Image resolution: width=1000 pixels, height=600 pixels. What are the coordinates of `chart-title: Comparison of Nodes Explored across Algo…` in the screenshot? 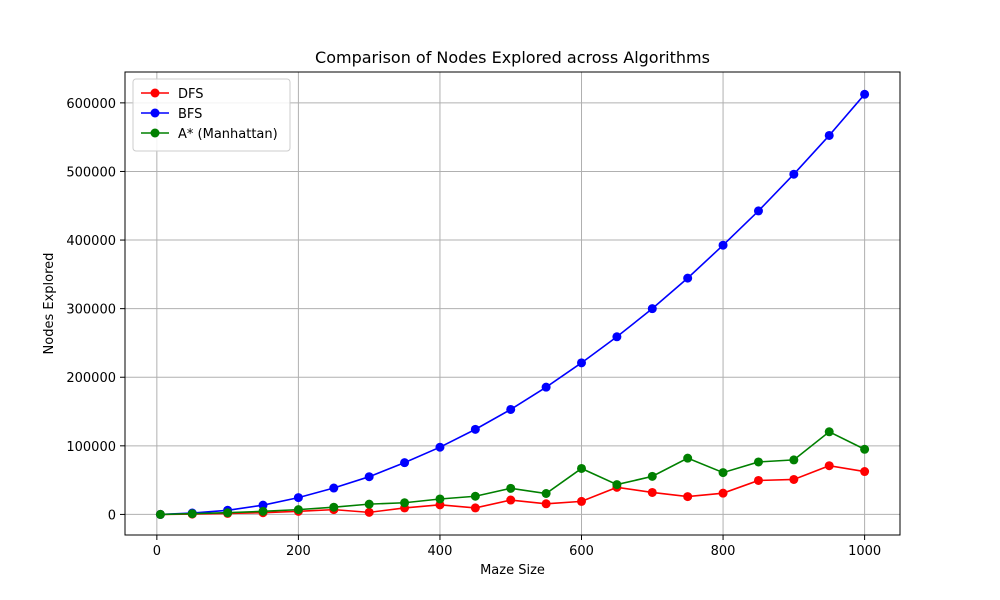 It's located at (512, 57).